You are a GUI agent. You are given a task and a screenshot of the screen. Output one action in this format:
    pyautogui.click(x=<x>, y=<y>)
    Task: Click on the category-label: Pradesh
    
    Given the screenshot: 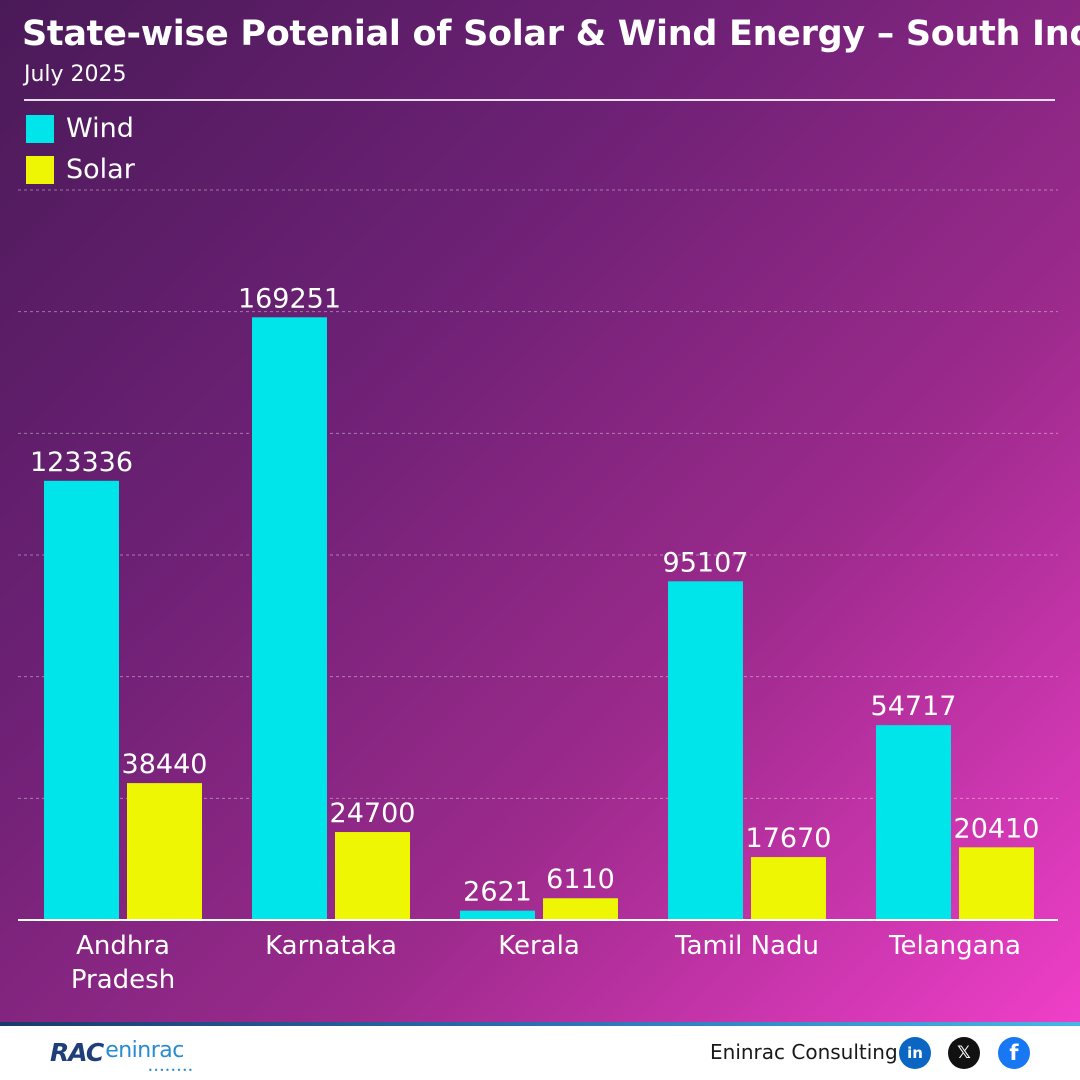 What is the action you would take?
    pyautogui.click(x=123, y=980)
    